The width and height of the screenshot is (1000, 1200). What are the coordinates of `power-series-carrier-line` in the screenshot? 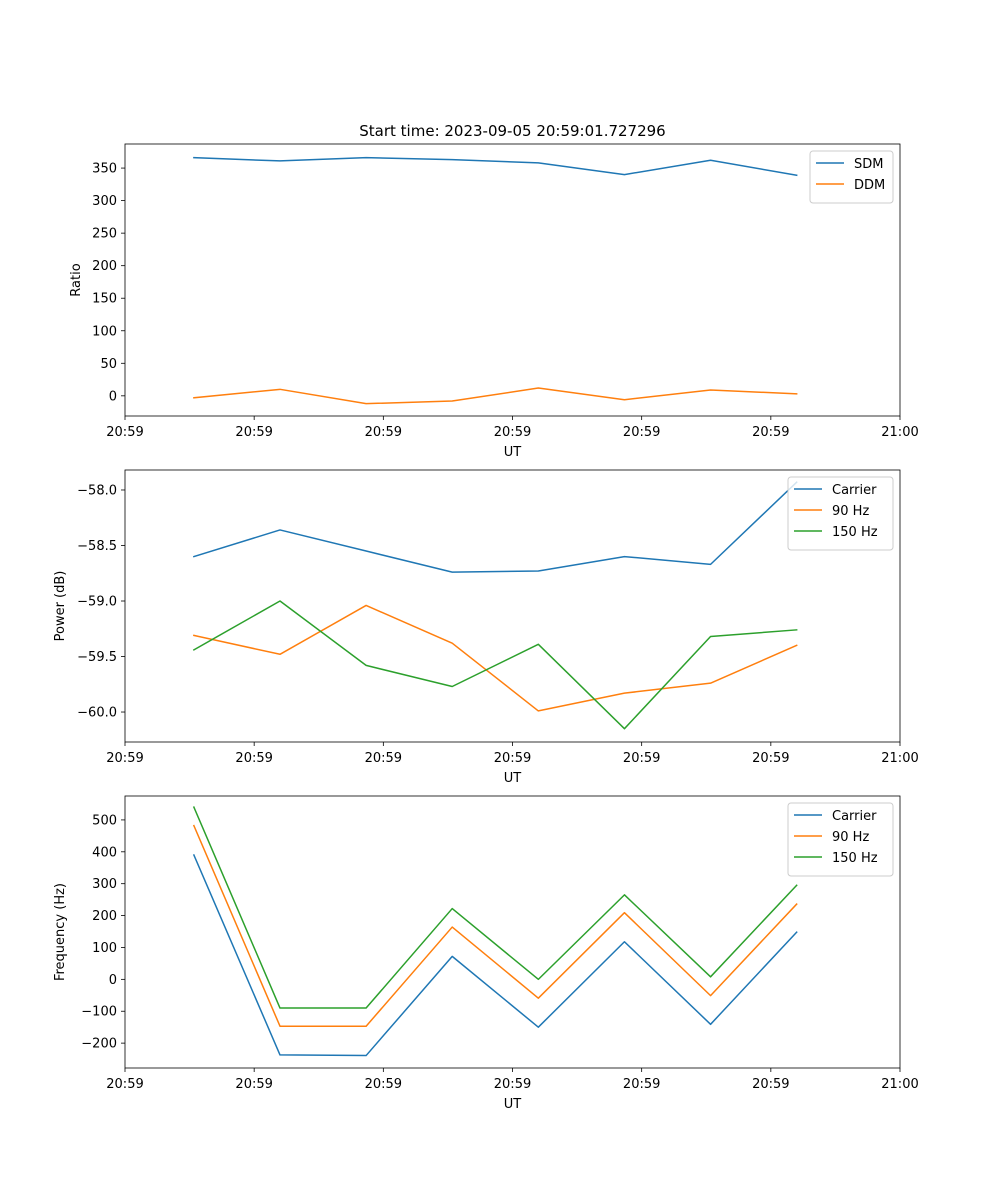 It's located at (495, 527).